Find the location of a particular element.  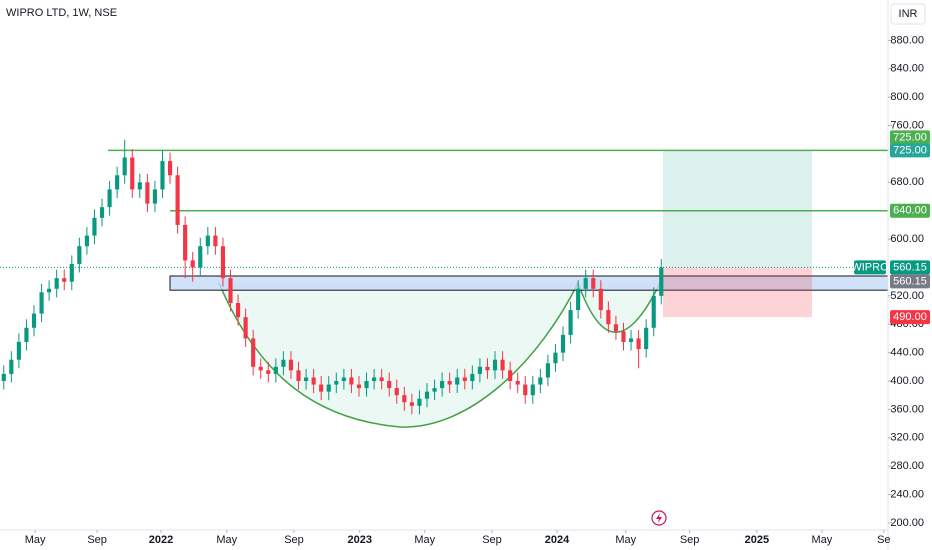

target-price-label-box is located at coordinates (910, 137).